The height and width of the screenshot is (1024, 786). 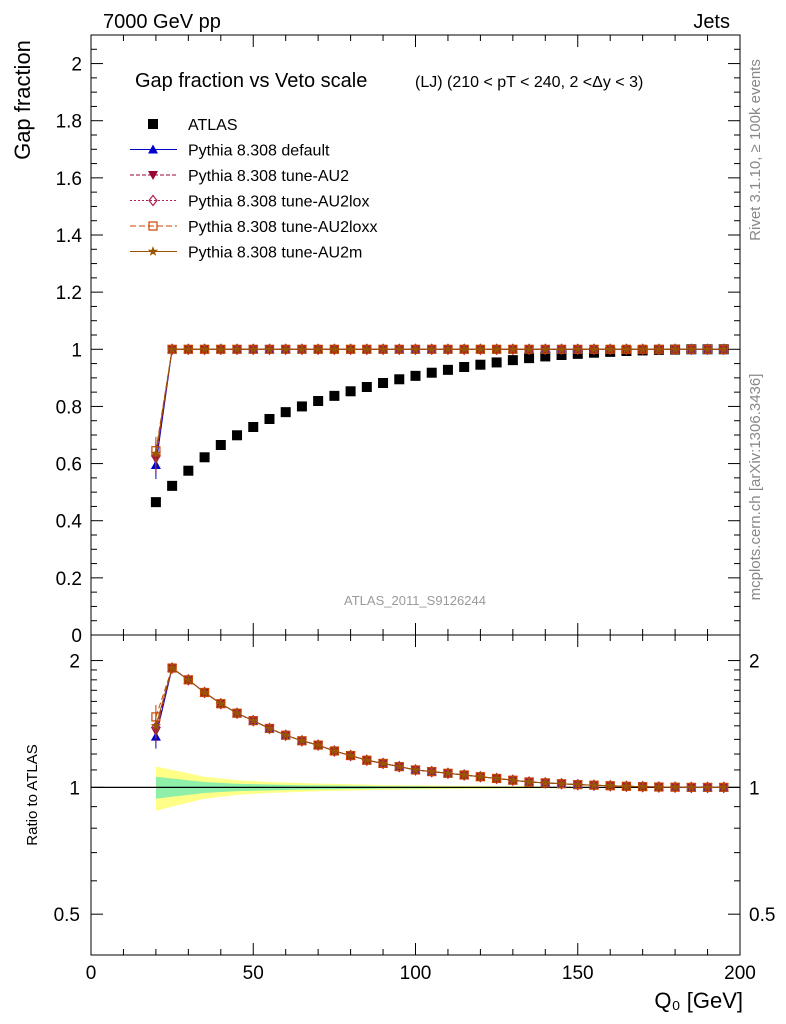 I want to click on rivet-label: Rivet 3.1.10, ≥ 100k events, so click(x=755, y=150).